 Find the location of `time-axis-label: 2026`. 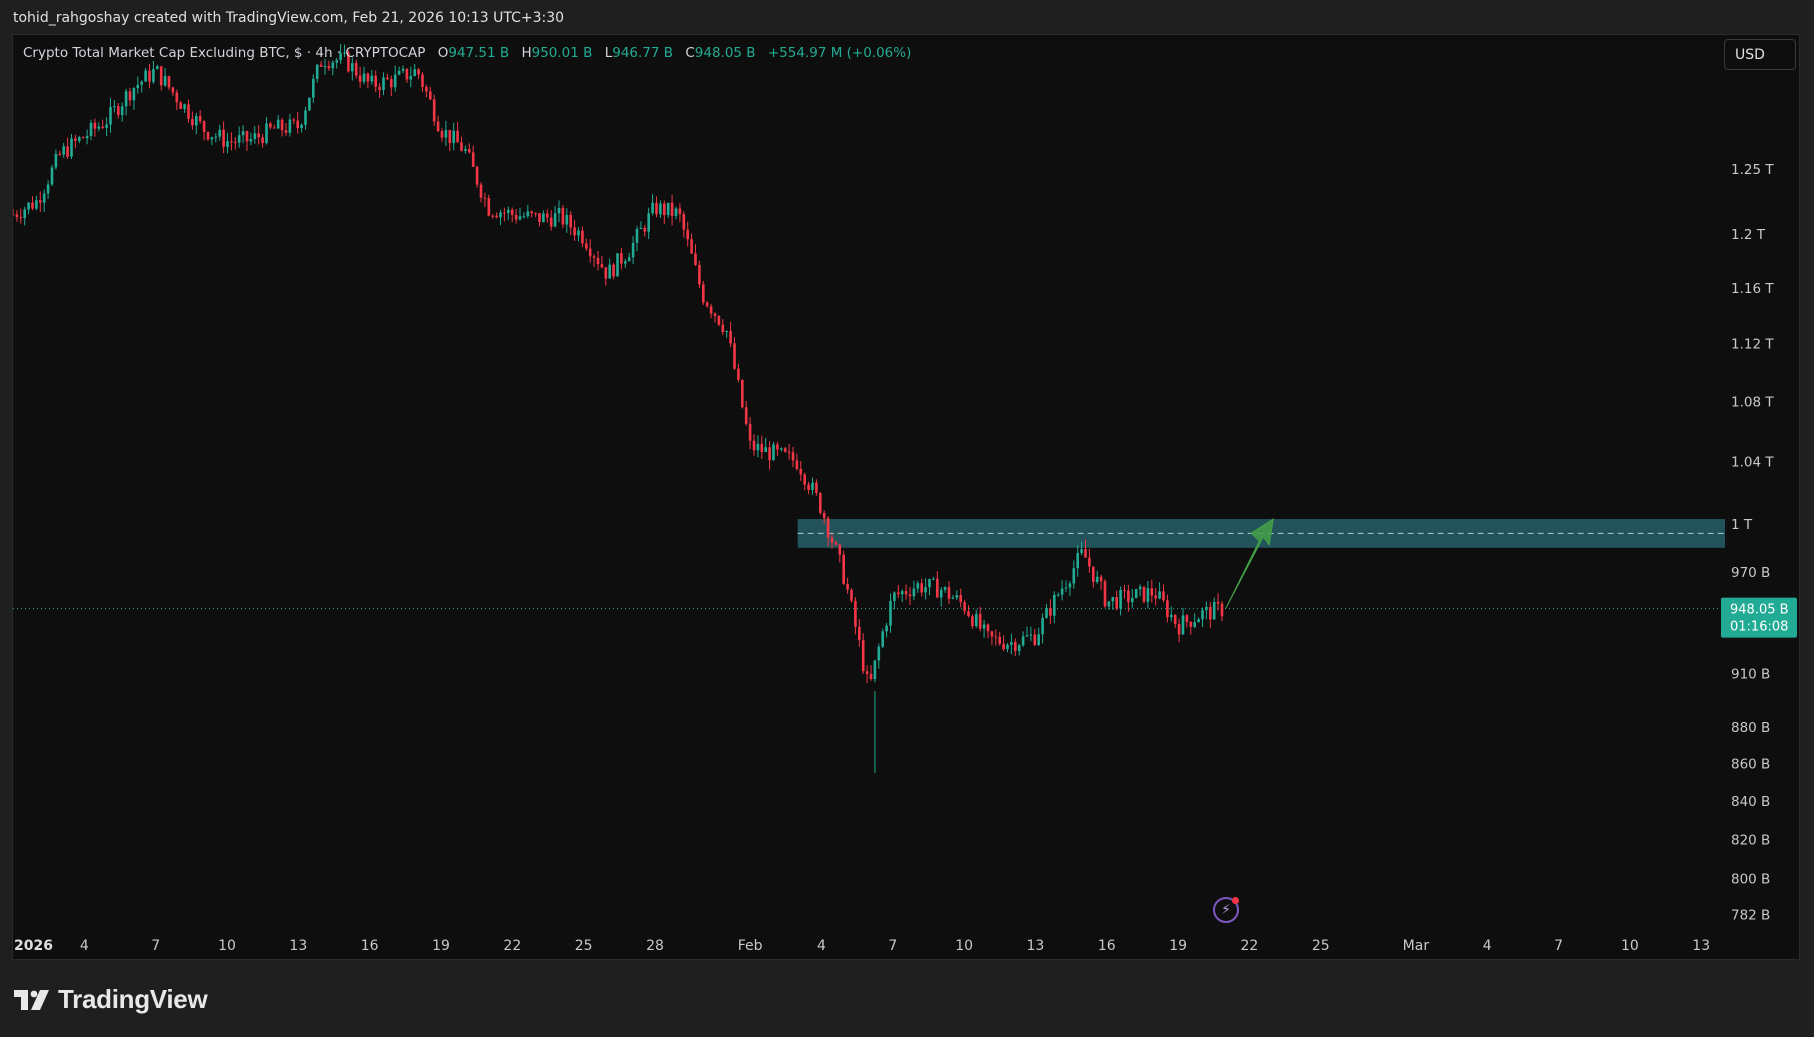

time-axis-label: 2026 is located at coordinates (33, 946).